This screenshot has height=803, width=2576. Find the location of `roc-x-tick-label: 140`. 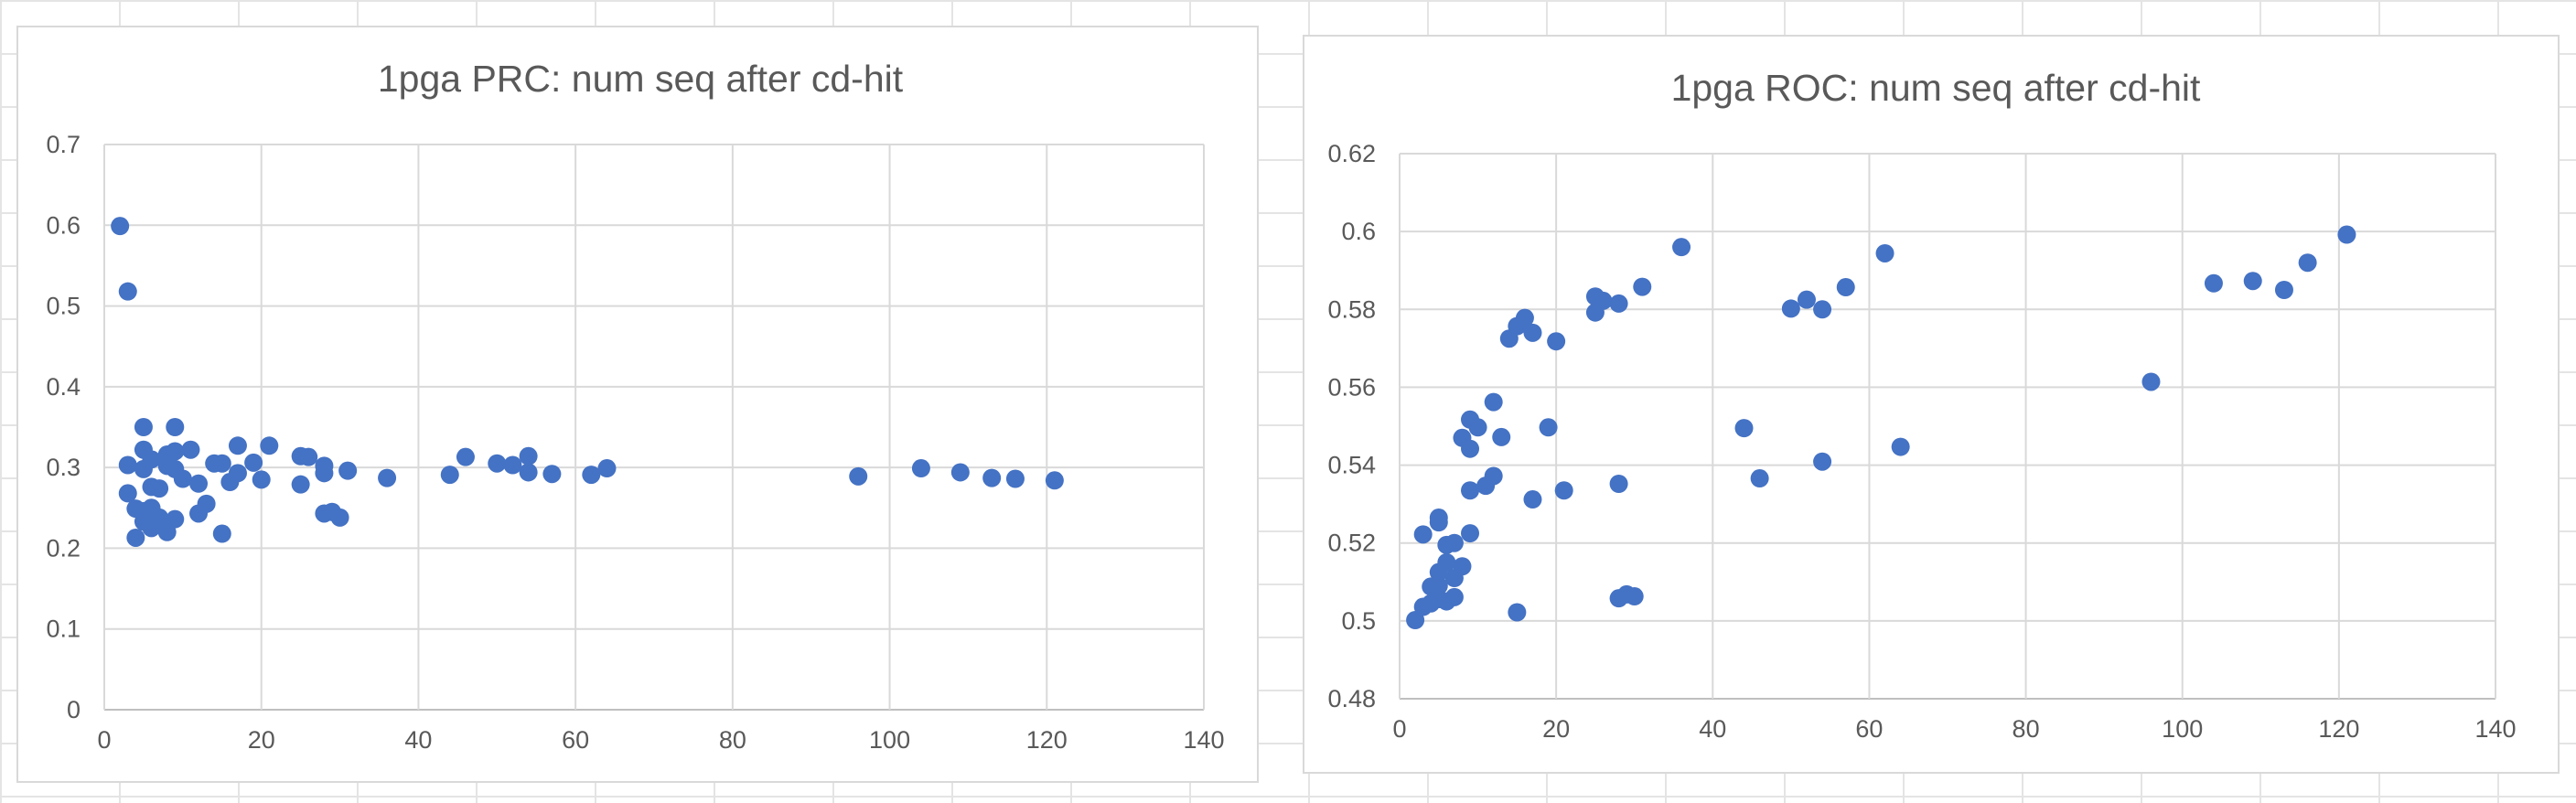

roc-x-tick-label: 140 is located at coordinates (2495, 729).